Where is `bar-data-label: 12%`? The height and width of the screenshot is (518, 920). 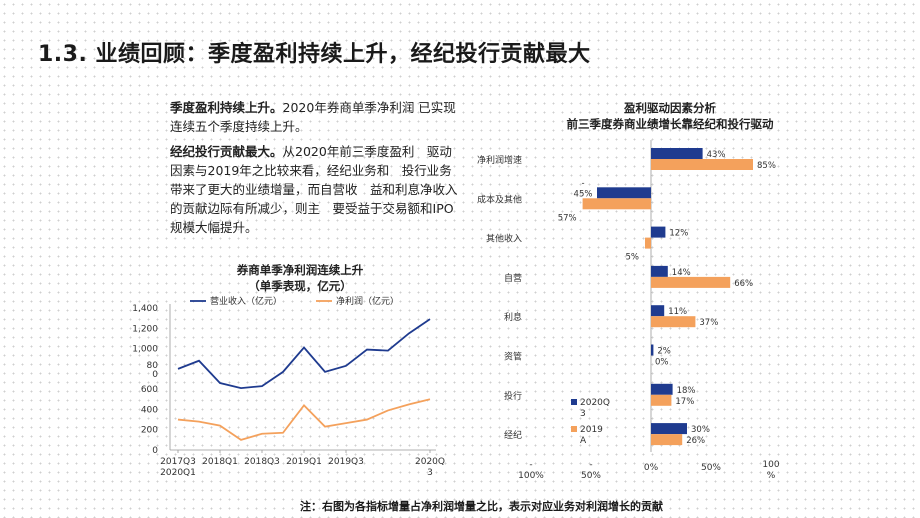 bar-data-label: 12% is located at coordinates (678, 234).